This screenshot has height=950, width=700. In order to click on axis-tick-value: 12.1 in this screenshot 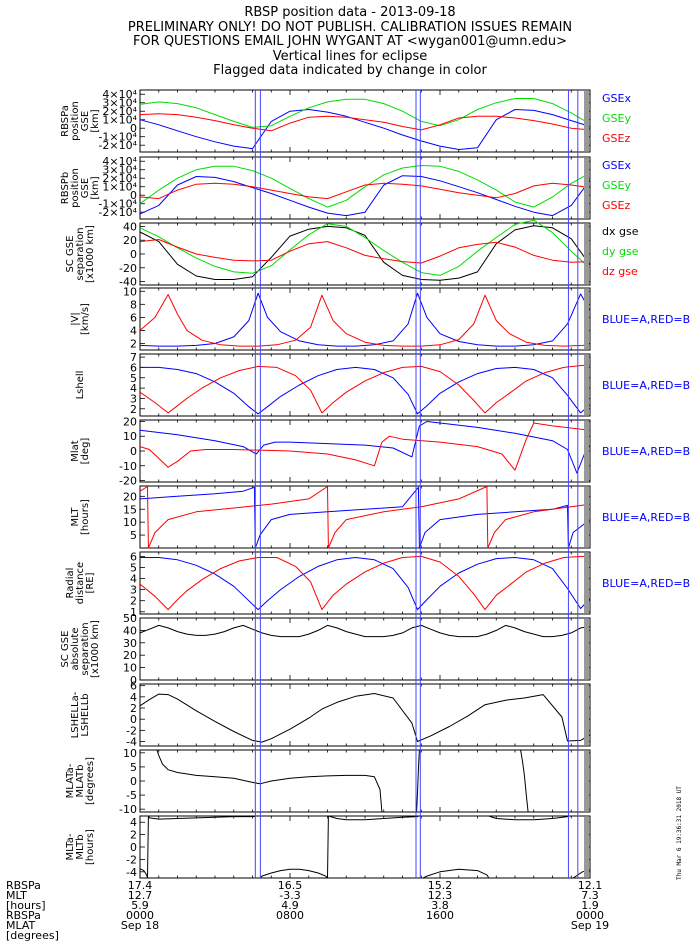, I will do `click(590, 885)`.